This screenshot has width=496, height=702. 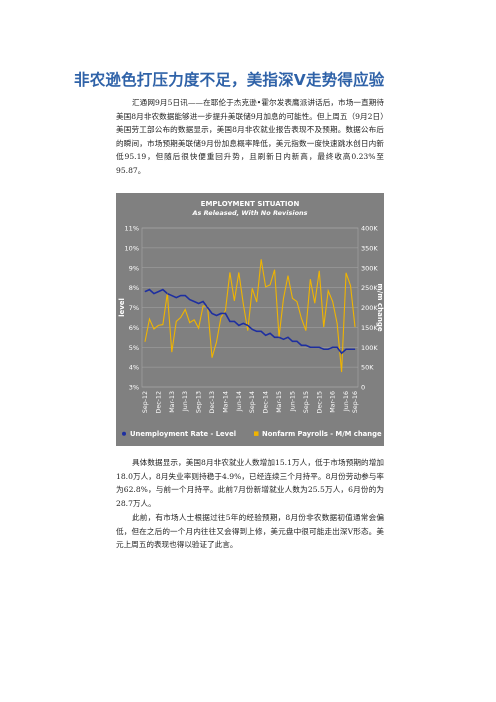 What do you see at coordinates (122, 307) in the screenshot?
I see `y-axis-label-left: level` at bounding box center [122, 307].